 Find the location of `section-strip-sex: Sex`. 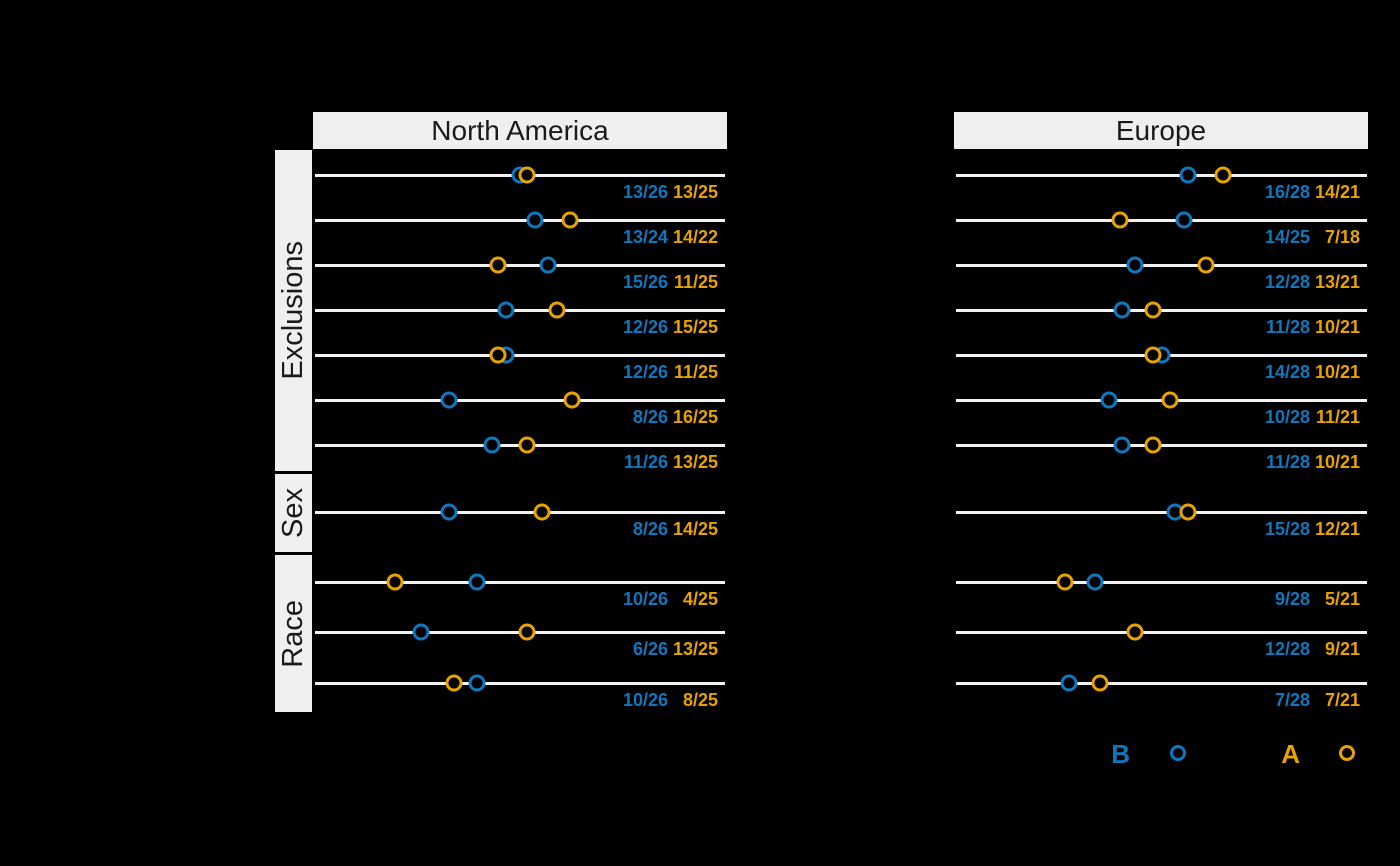

section-strip-sex: Sex is located at coordinates (293, 513).